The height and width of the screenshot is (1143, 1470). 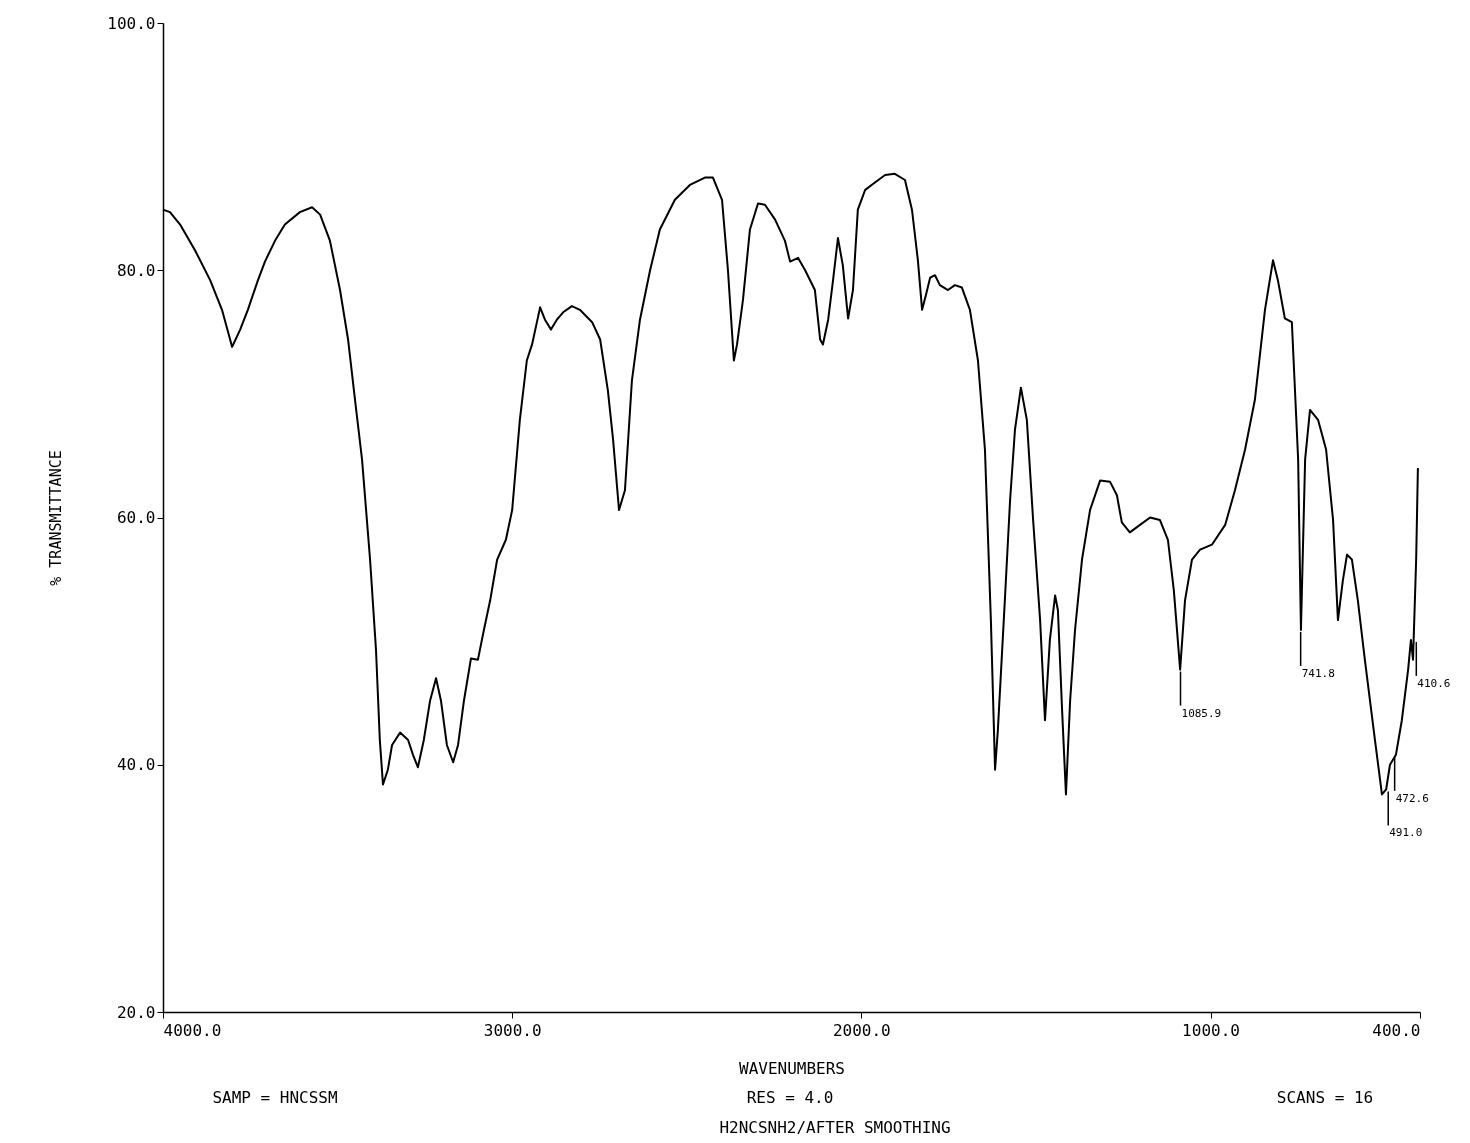 What do you see at coordinates (136, 1012) in the screenshot?
I see `y-tick-label: 20.0` at bounding box center [136, 1012].